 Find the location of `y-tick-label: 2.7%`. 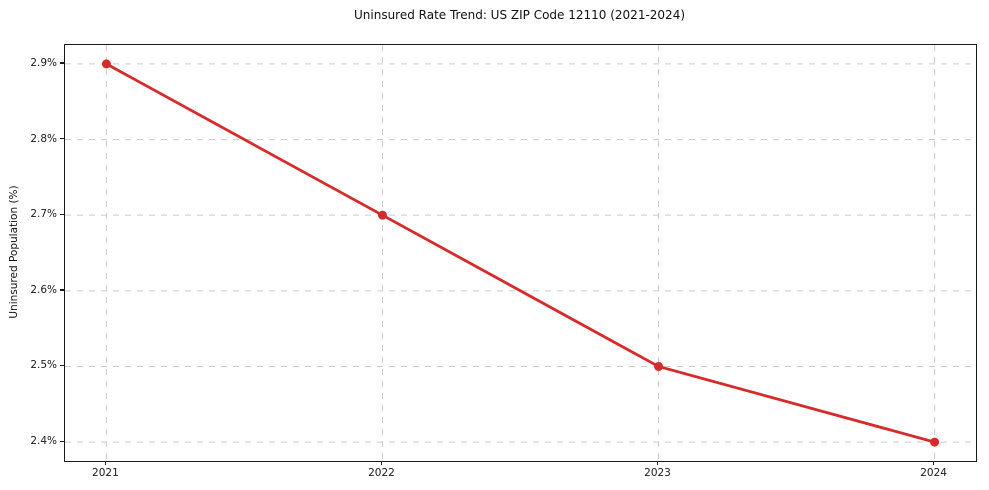

y-tick-label: 2.7% is located at coordinates (43, 214).